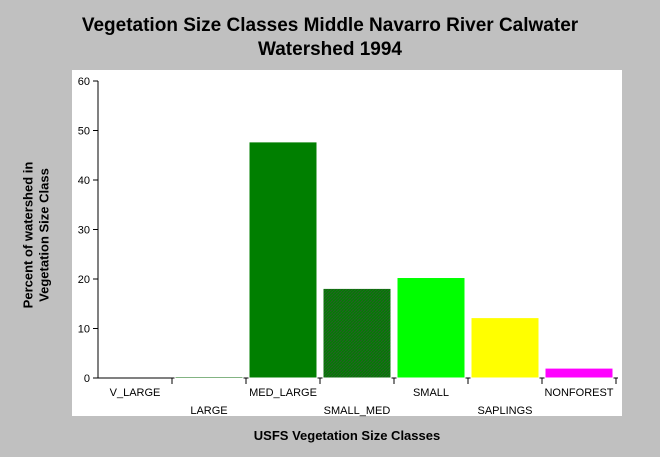 The image size is (660, 457). What do you see at coordinates (84, 132) in the screenshot?
I see `y-tick-label: 50` at bounding box center [84, 132].